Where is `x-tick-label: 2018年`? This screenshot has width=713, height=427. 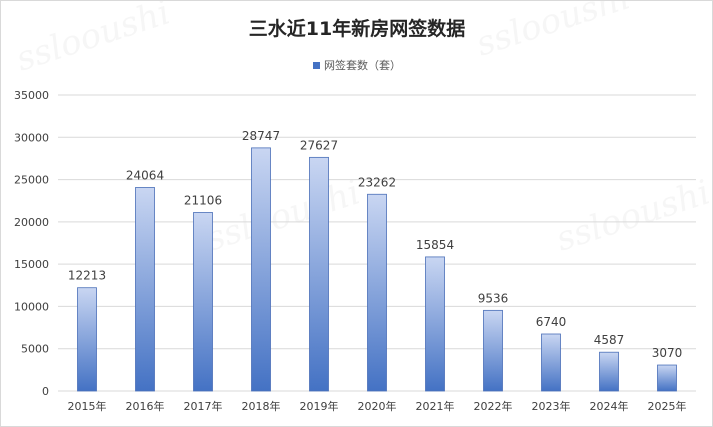
x-tick-label: 2018年 is located at coordinates (261, 406).